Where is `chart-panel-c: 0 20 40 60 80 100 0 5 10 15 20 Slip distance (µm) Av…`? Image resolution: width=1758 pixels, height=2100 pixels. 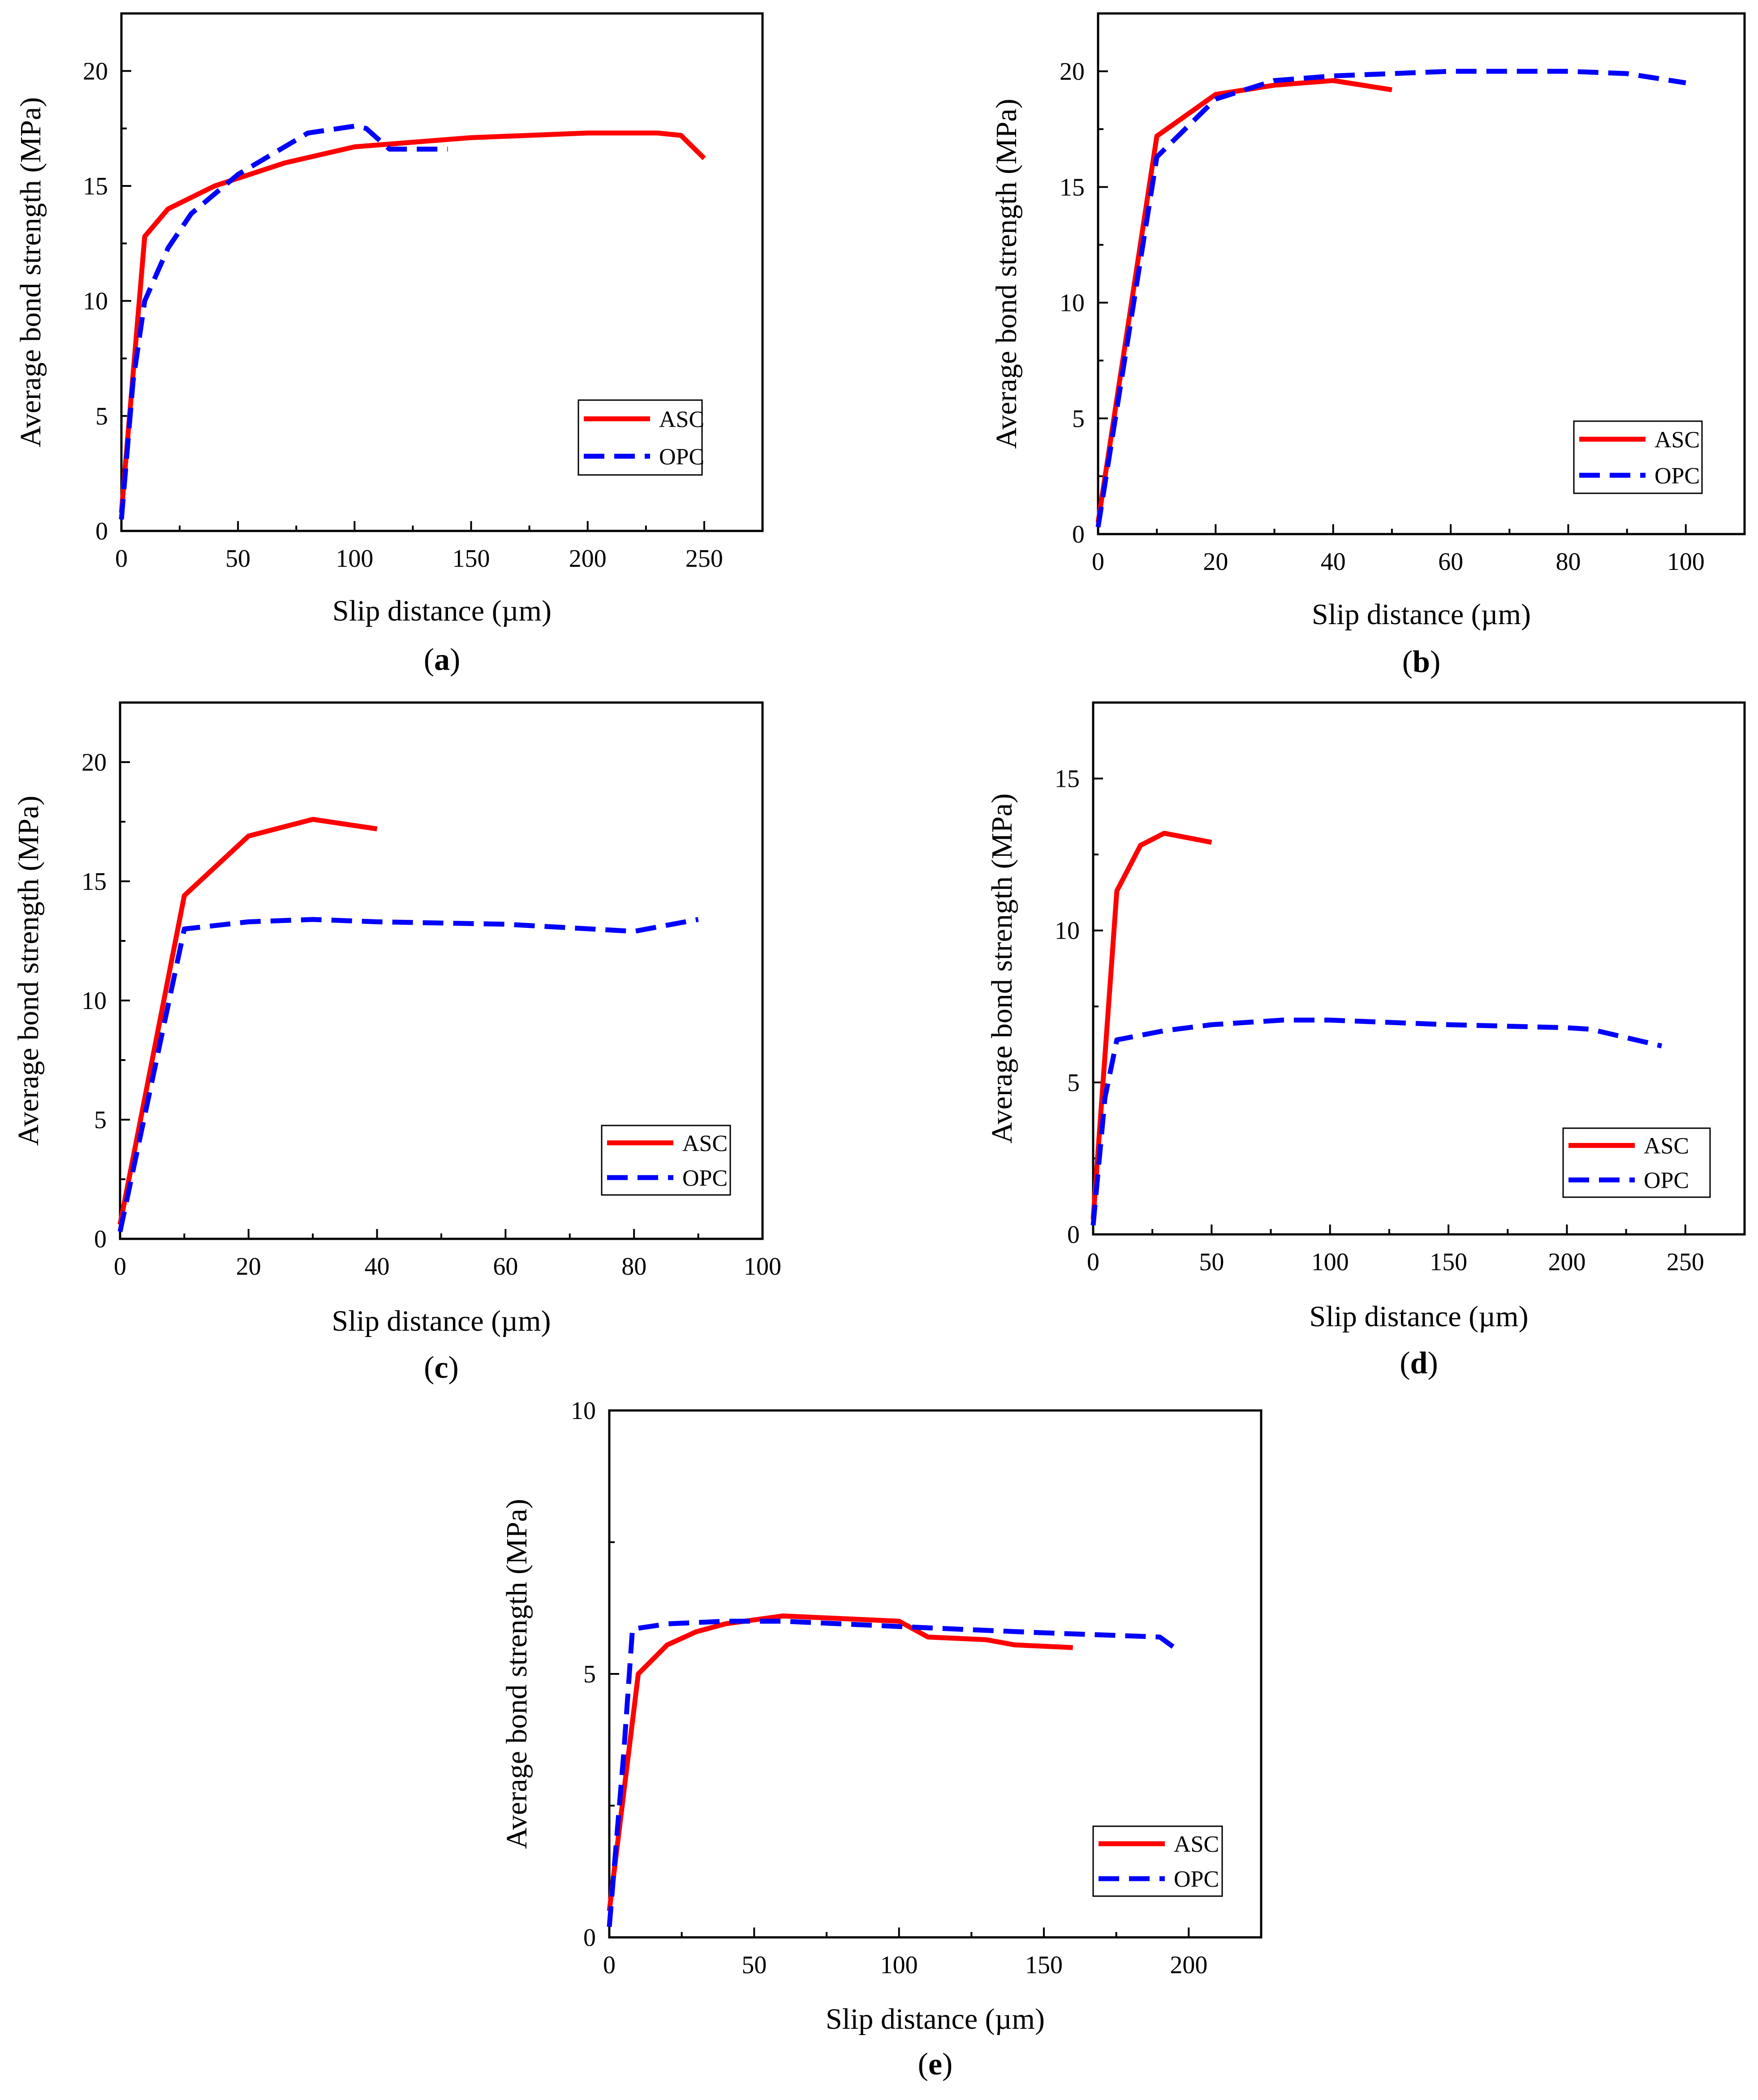
chart-panel-c: 0 20 40 60 80 100 0 5 10 15 20 Slip distance (µm) Av… is located at coordinates (396, 1043).